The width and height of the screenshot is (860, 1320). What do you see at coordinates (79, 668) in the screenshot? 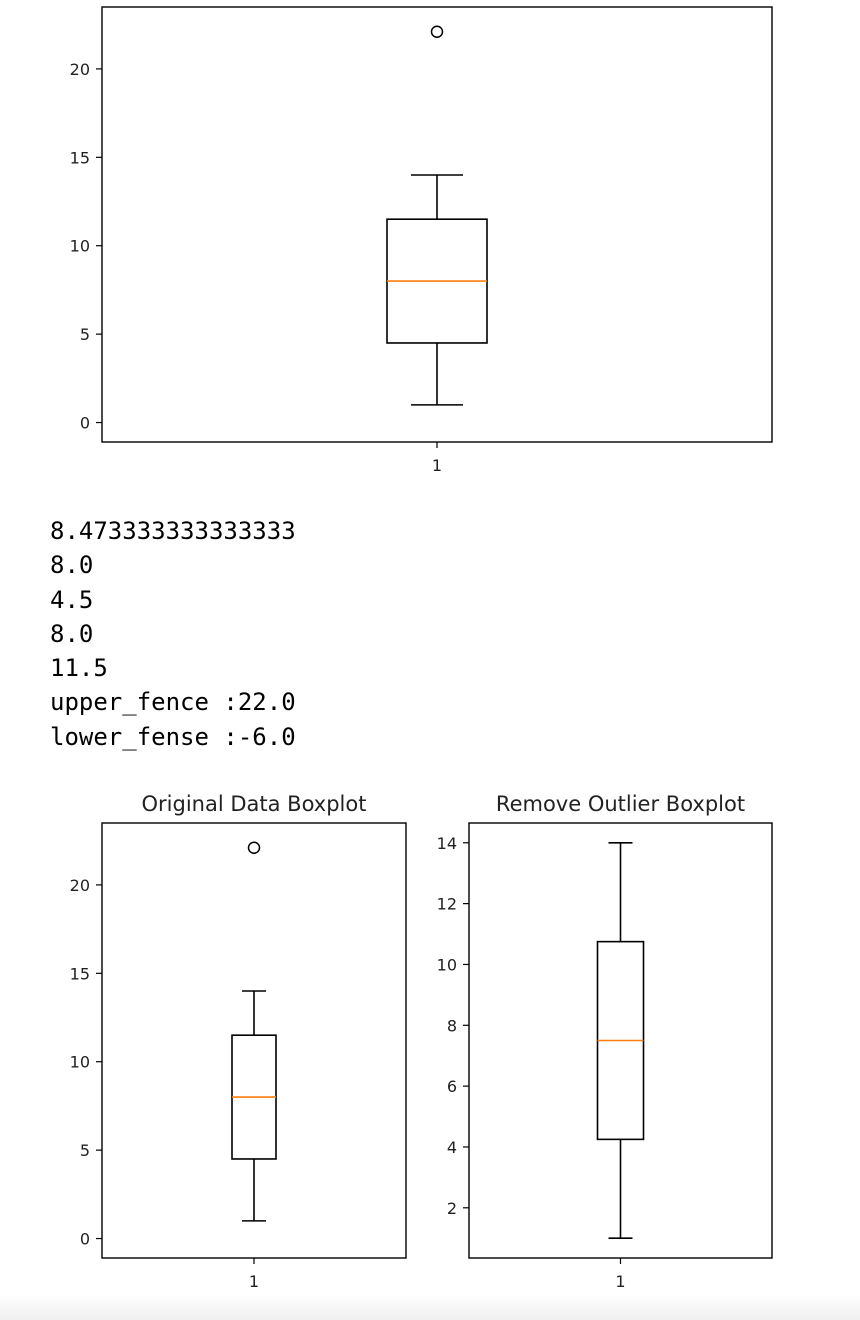
I see `output-line-q3: 11.5` at bounding box center [79, 668].